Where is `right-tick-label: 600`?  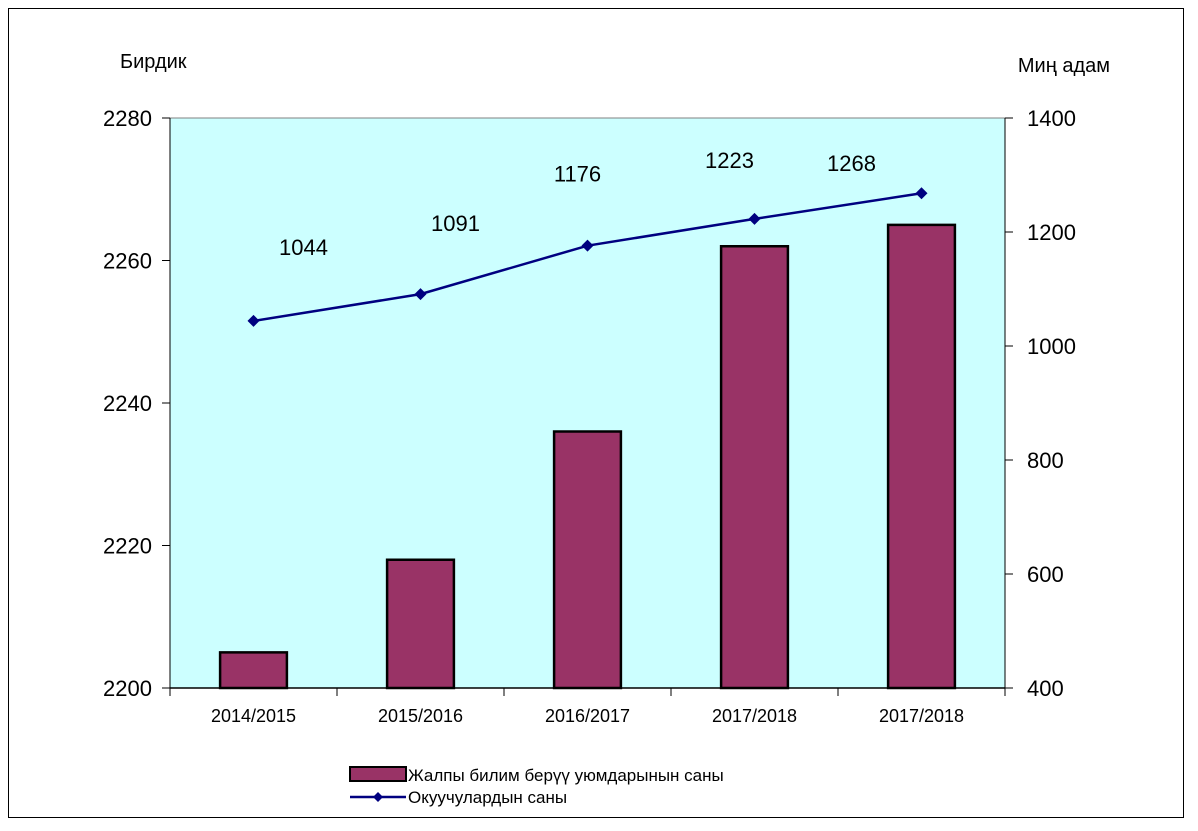 right-tick-label: 600 is located at coordinates (1045, 574).